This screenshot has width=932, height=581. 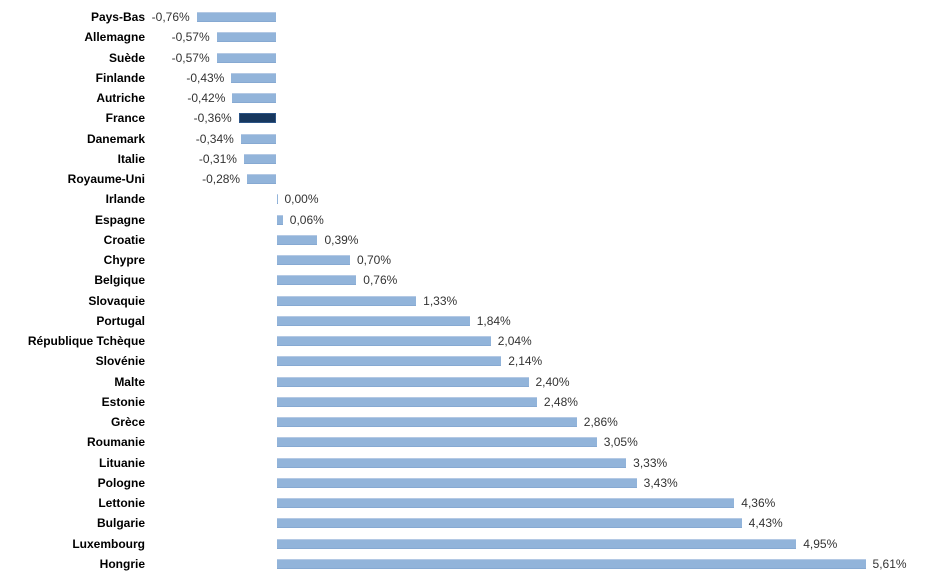 I want to click on bar-highlighted, so click(x=257, y=118).